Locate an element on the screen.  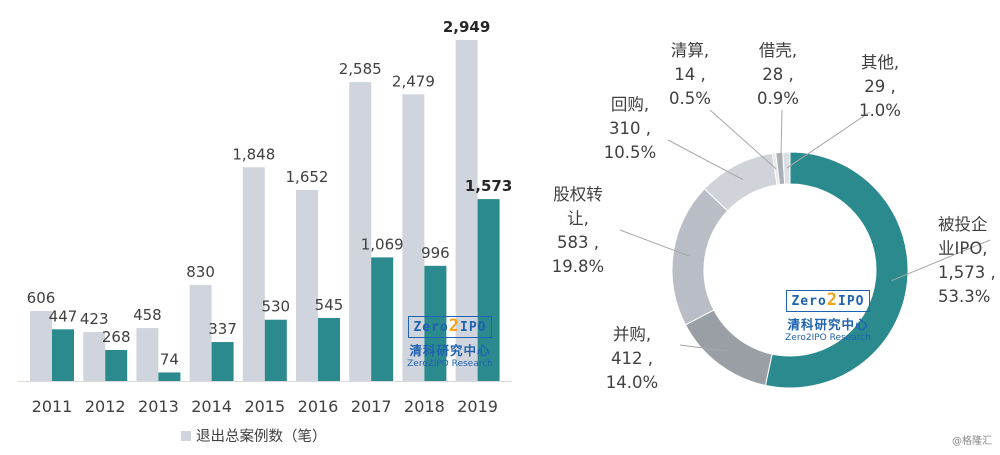
value-label-total-2011: 606 is located at coordinates (41, 298).